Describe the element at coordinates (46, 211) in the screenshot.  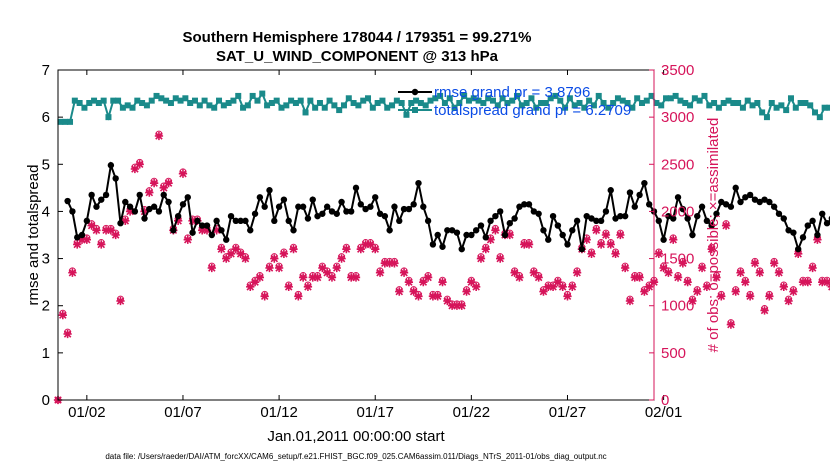
I see `y-left-tick-label: 4` at that location.